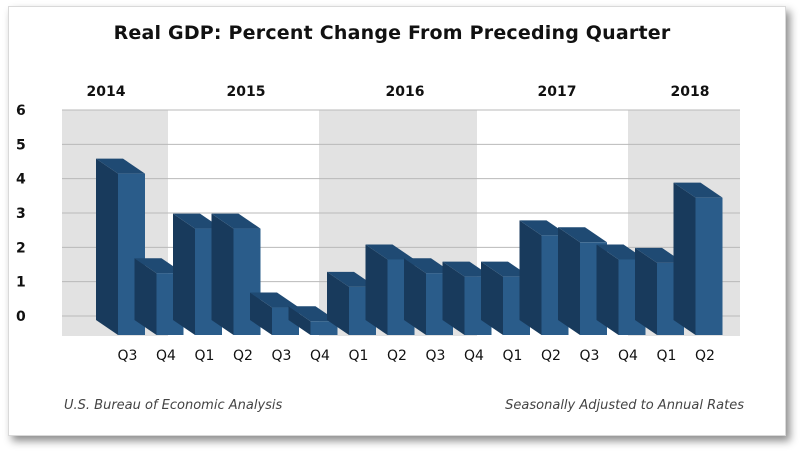  Describe the element at coordinates (246, 92) in the screenshot. I see `year-label-2015: 2015` at that location.